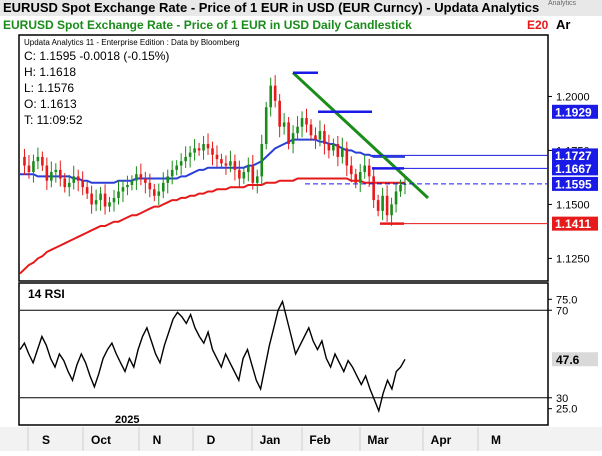 This screenshot has width=602, height=456. I want to click on time-axis-bar, so click(301, 439).